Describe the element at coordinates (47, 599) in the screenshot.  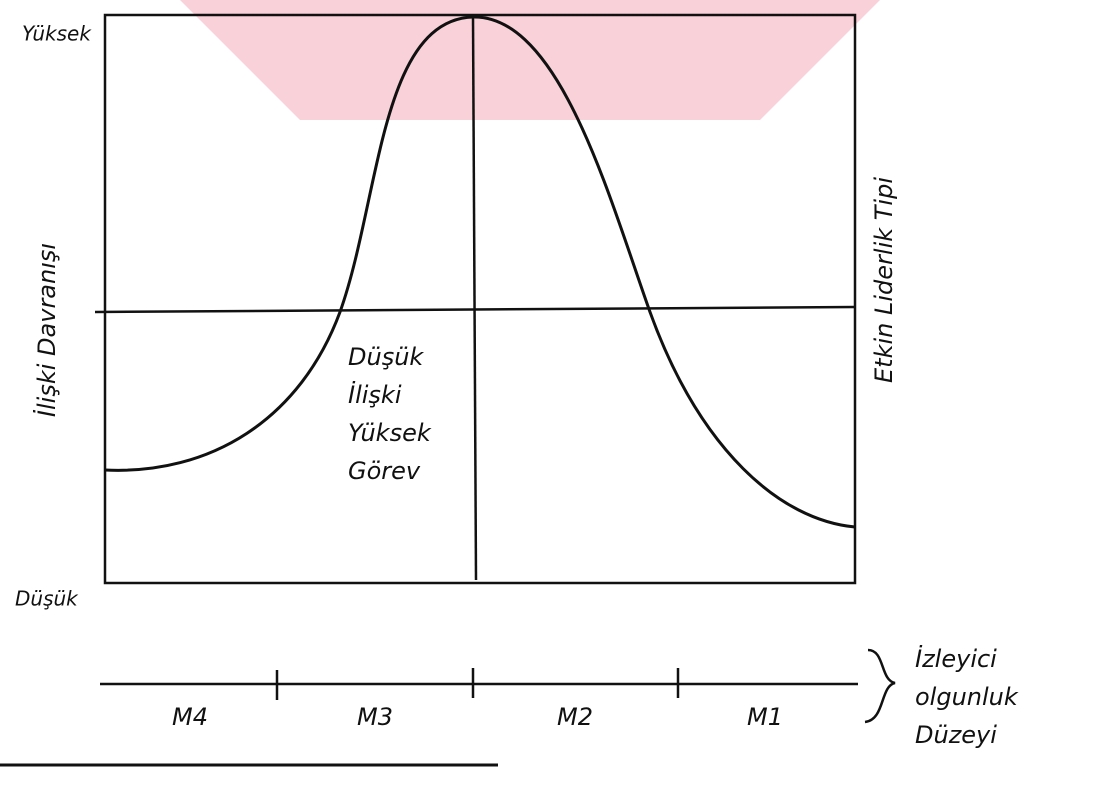
I see `low-label: Düşük` at that location.